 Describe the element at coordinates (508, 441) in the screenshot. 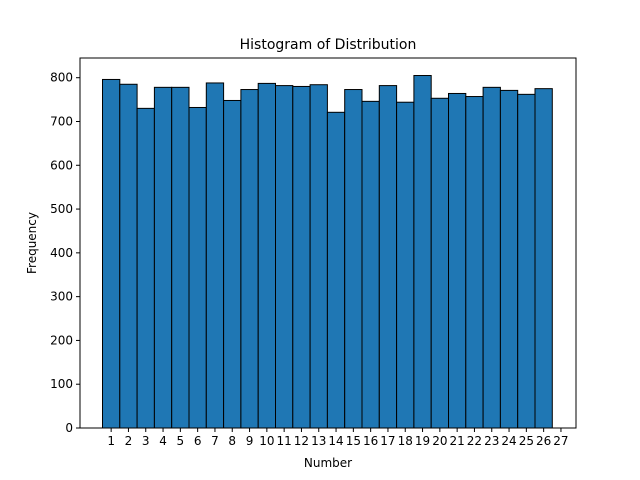

I see `x-tick-label: 24` at that location.